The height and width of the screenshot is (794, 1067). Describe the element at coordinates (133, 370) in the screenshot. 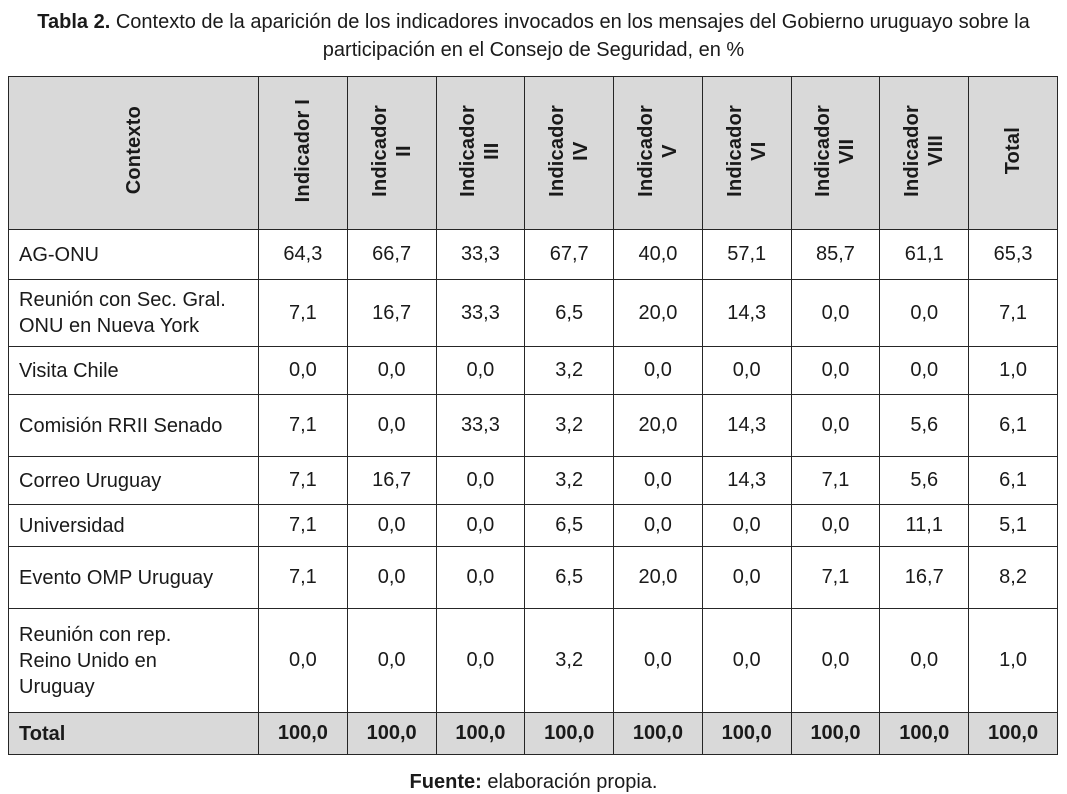

I see `row-context-label: Visita Chile` at that location.